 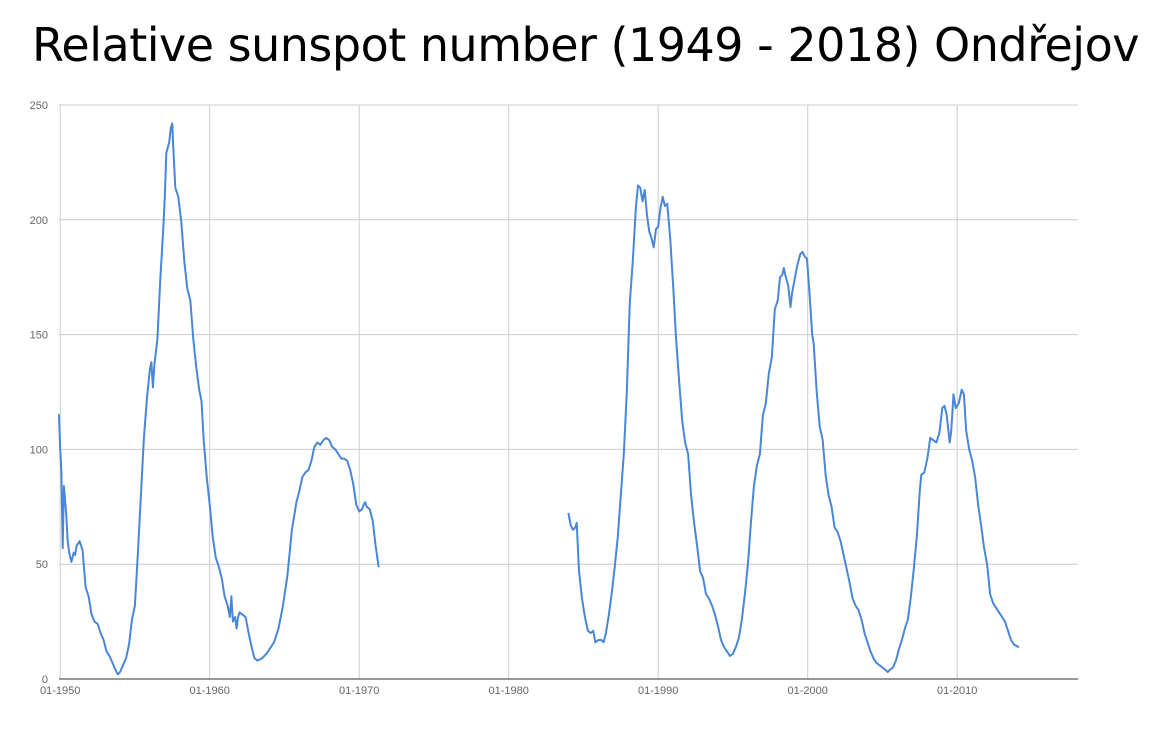 I want to click on x-tick-label: 01-1970, so click(x=359, y=691).